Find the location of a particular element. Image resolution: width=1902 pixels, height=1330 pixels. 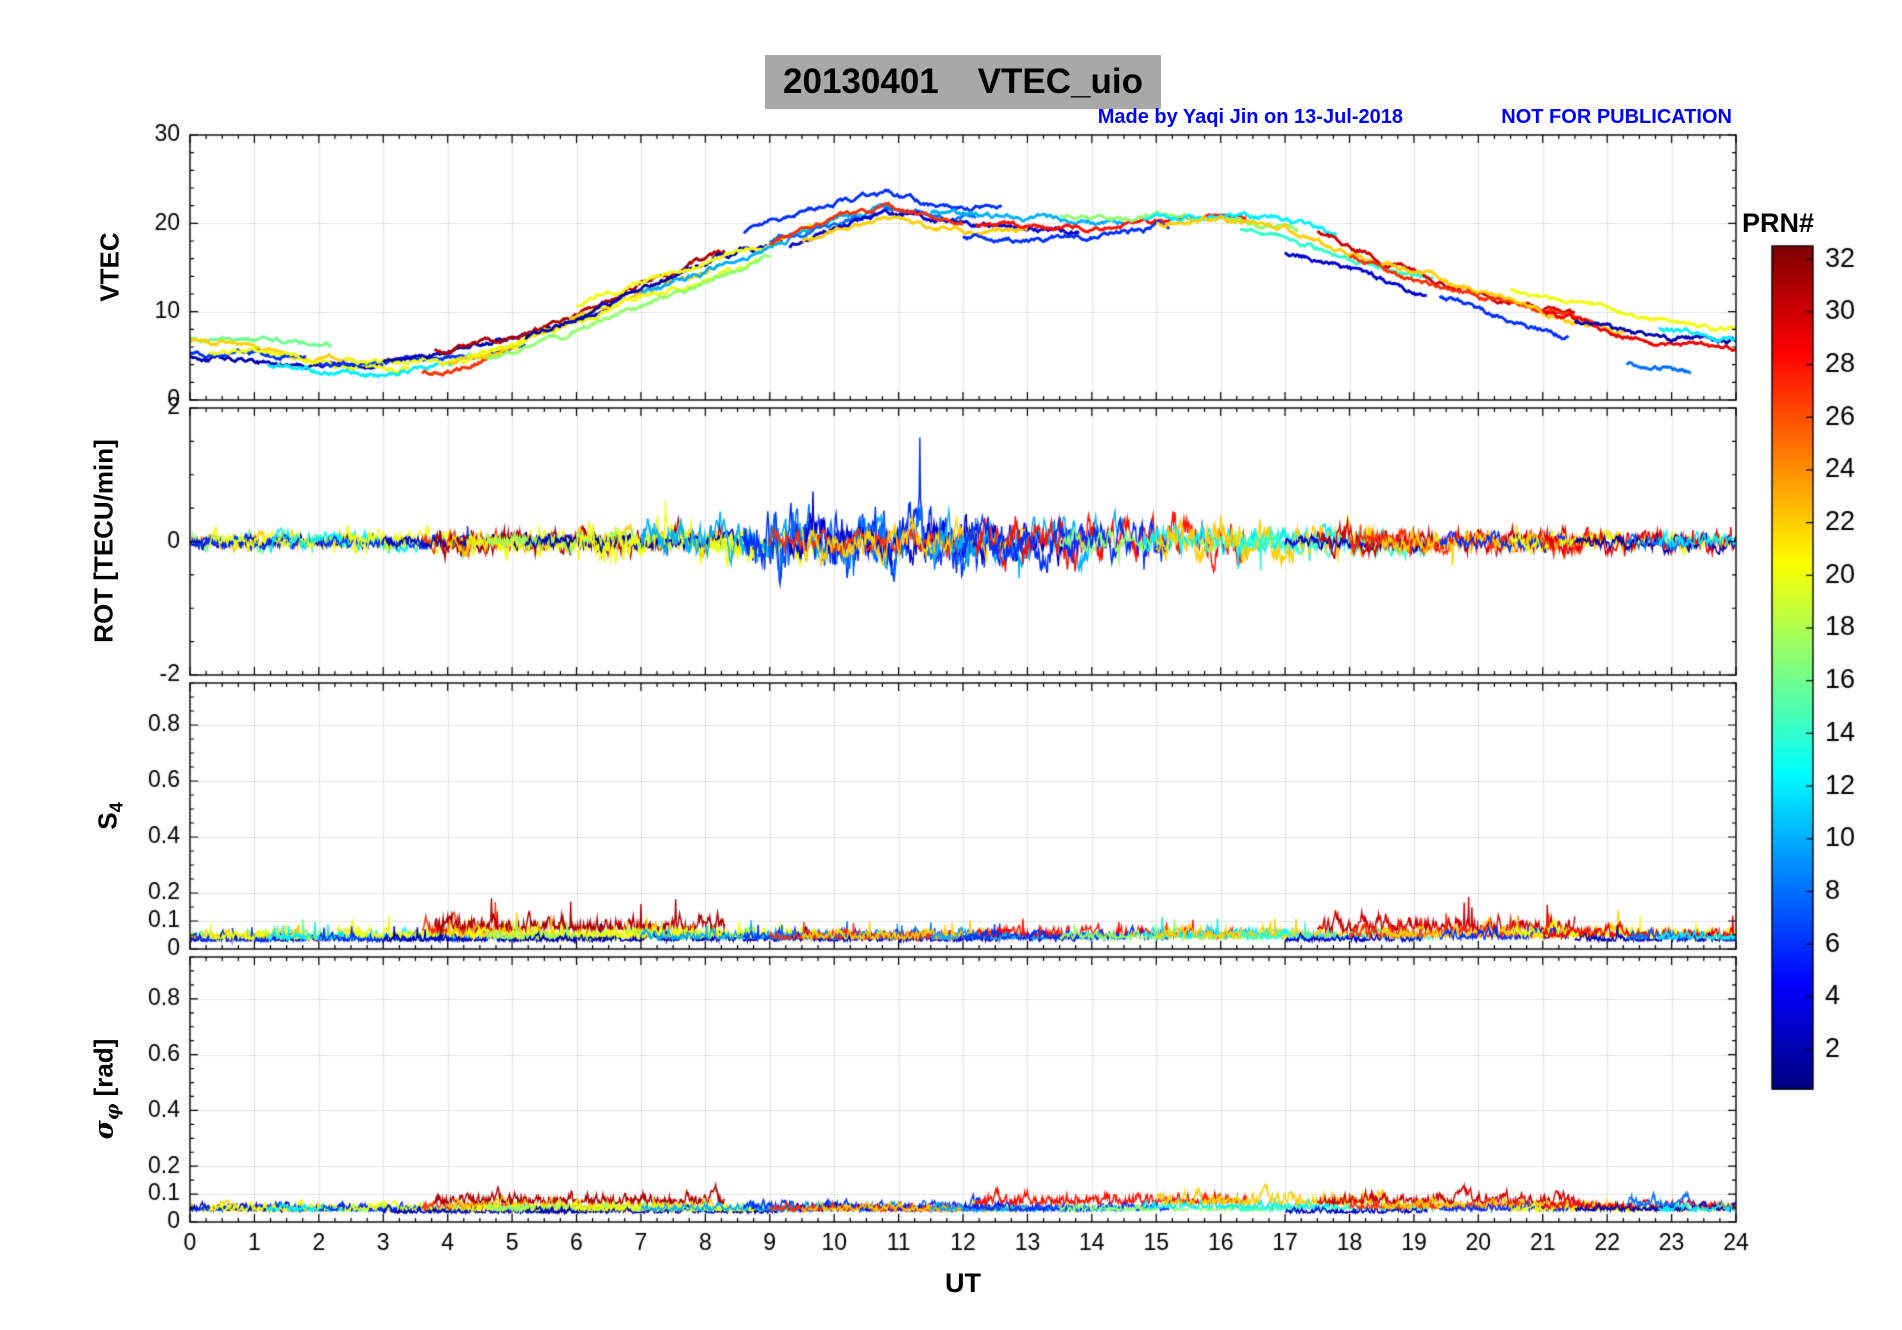

sigma-phi-axis-label: σφ [rad] is located at coordinates (105, 1089).